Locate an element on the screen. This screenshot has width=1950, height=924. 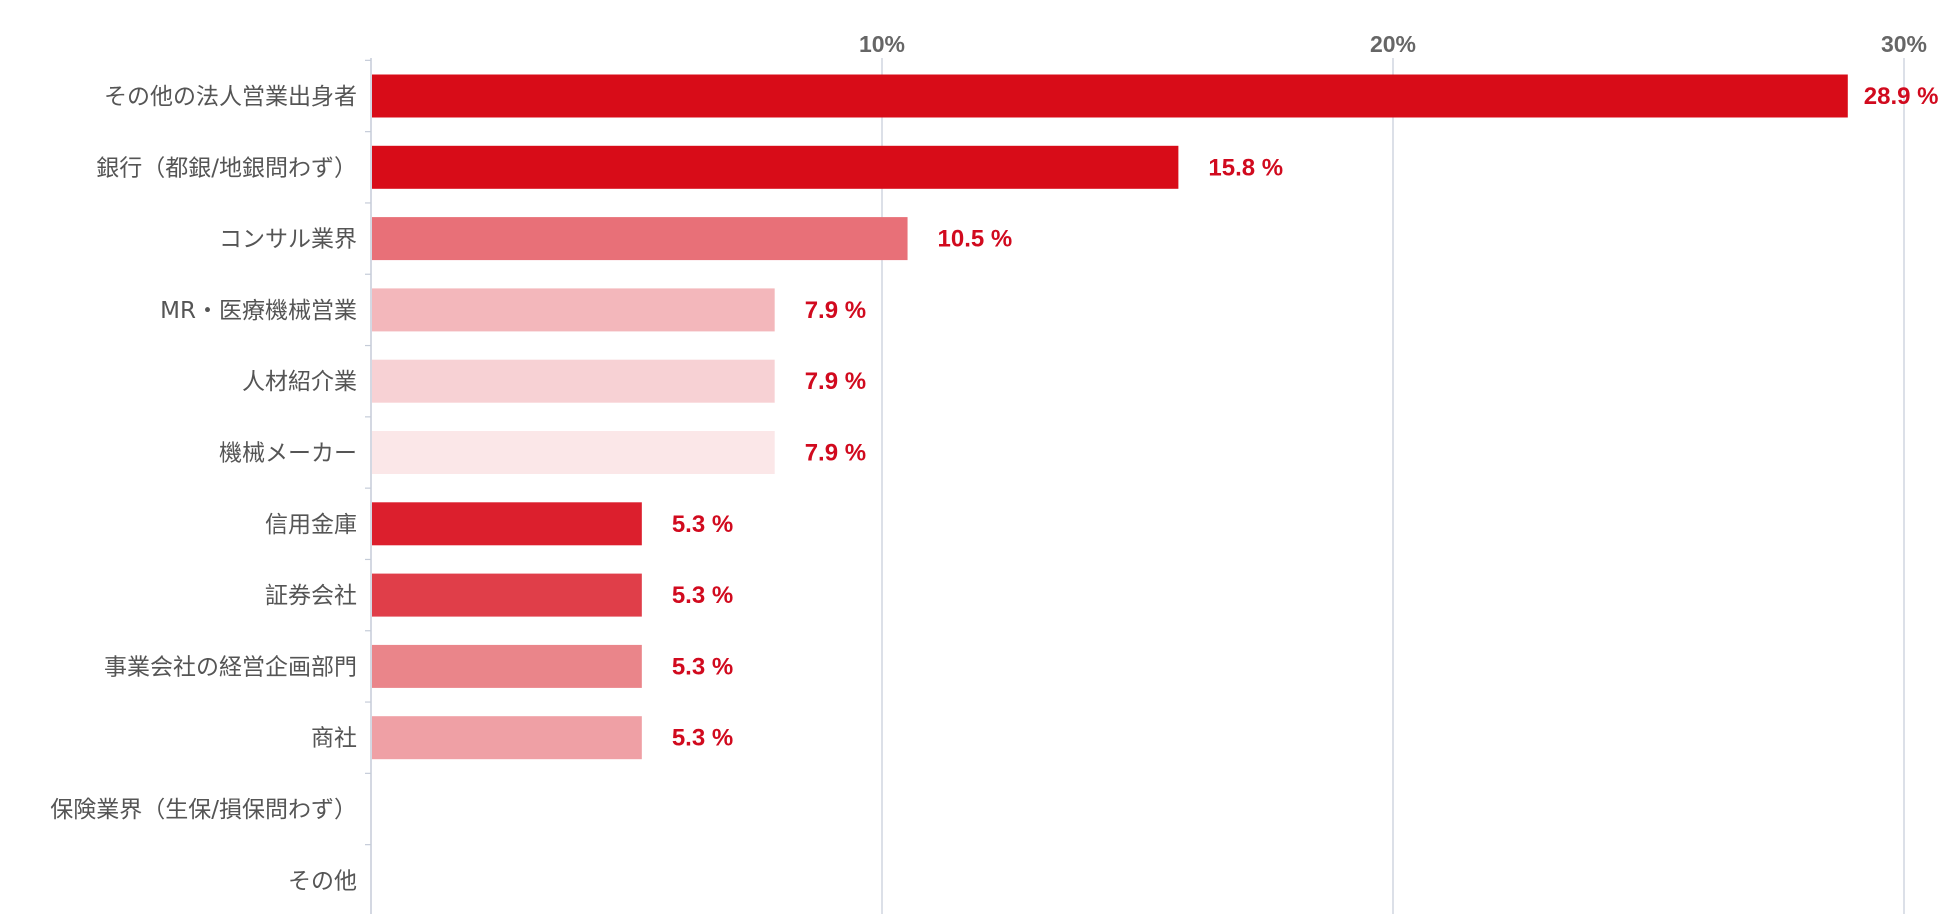
category-label: 保険業界（生保/損保問わず） is located at coordinates (203, 810).